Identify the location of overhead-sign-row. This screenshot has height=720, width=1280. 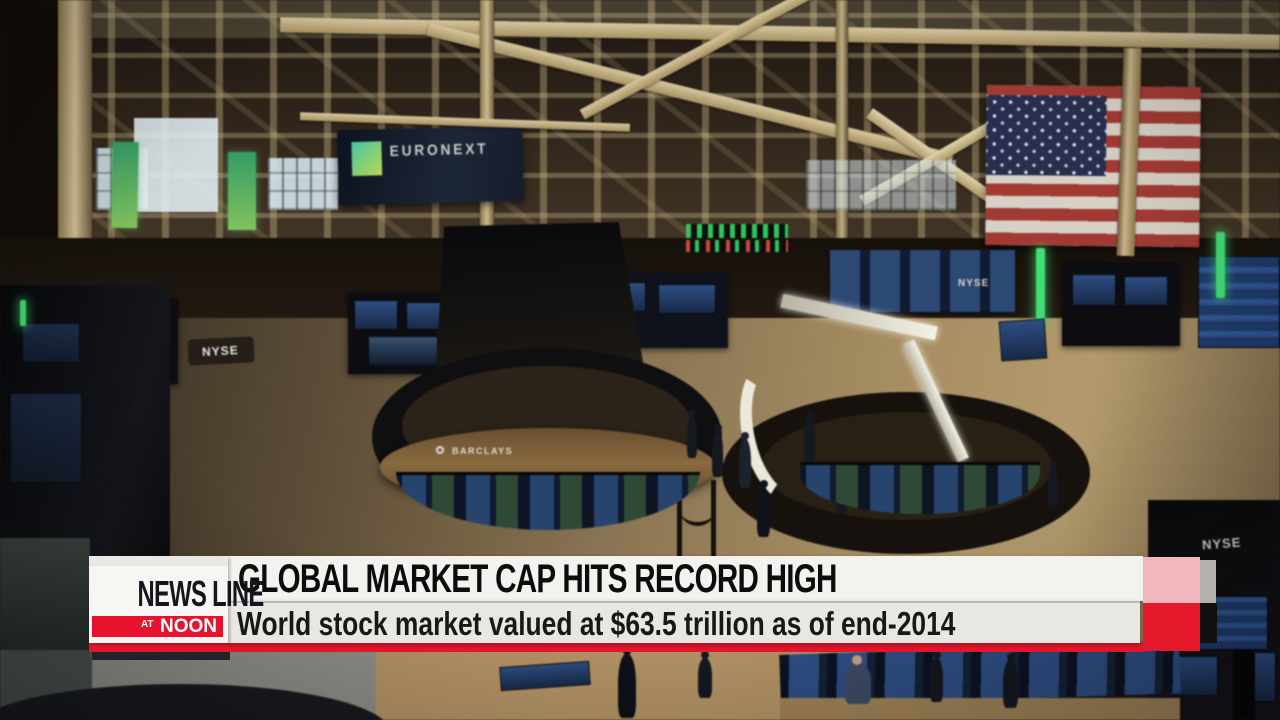
(922, 281).